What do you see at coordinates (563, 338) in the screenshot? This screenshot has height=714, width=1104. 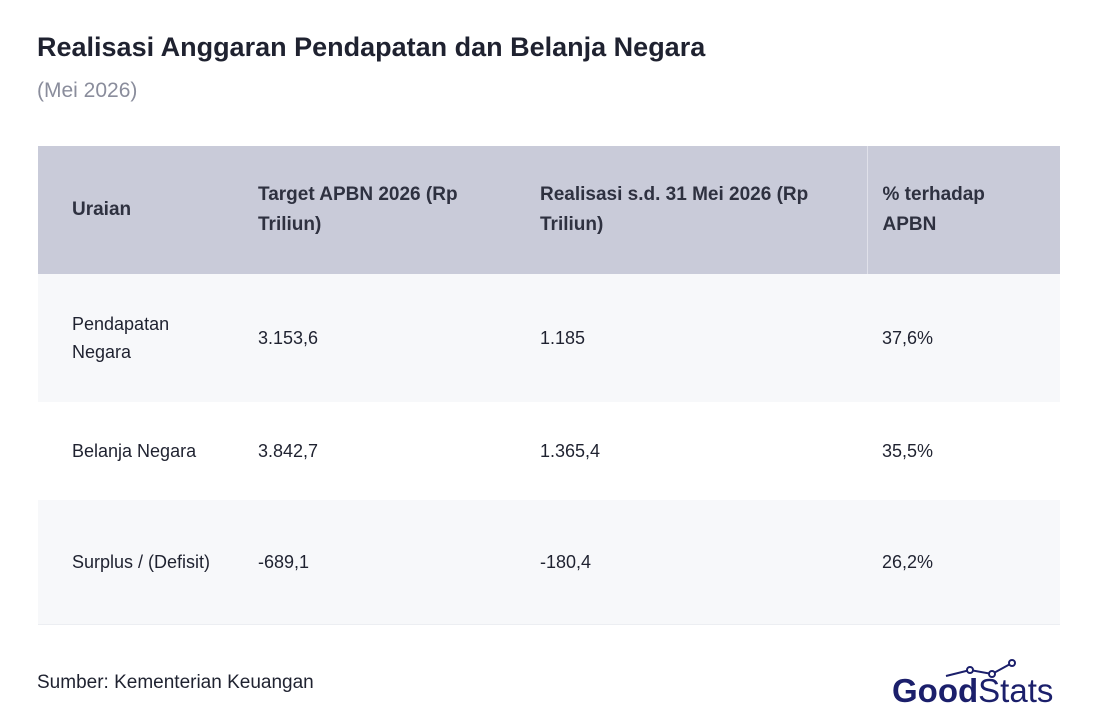 I see `cell-text: 1.185` at bounding box center [563, 338].